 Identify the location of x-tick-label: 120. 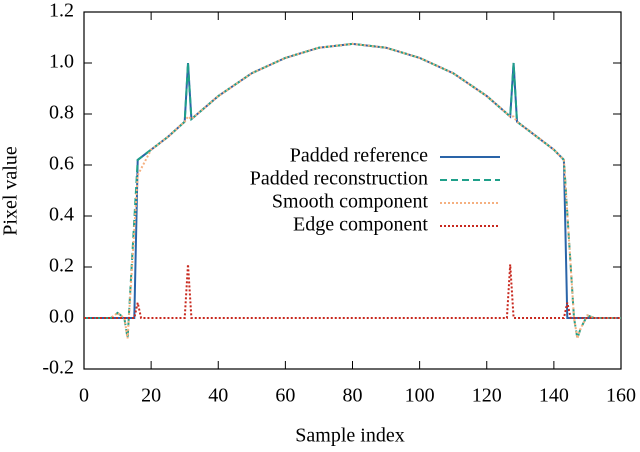
(487, 396).